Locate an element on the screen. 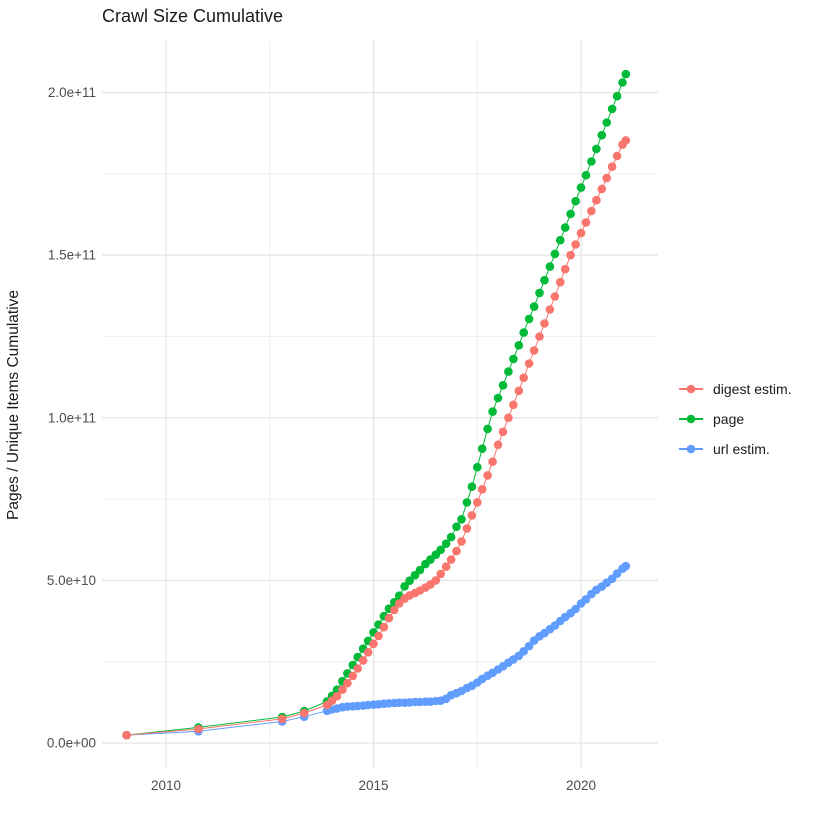  y-tick-label: 5.0e+10 is located at coordinates (71, 580).